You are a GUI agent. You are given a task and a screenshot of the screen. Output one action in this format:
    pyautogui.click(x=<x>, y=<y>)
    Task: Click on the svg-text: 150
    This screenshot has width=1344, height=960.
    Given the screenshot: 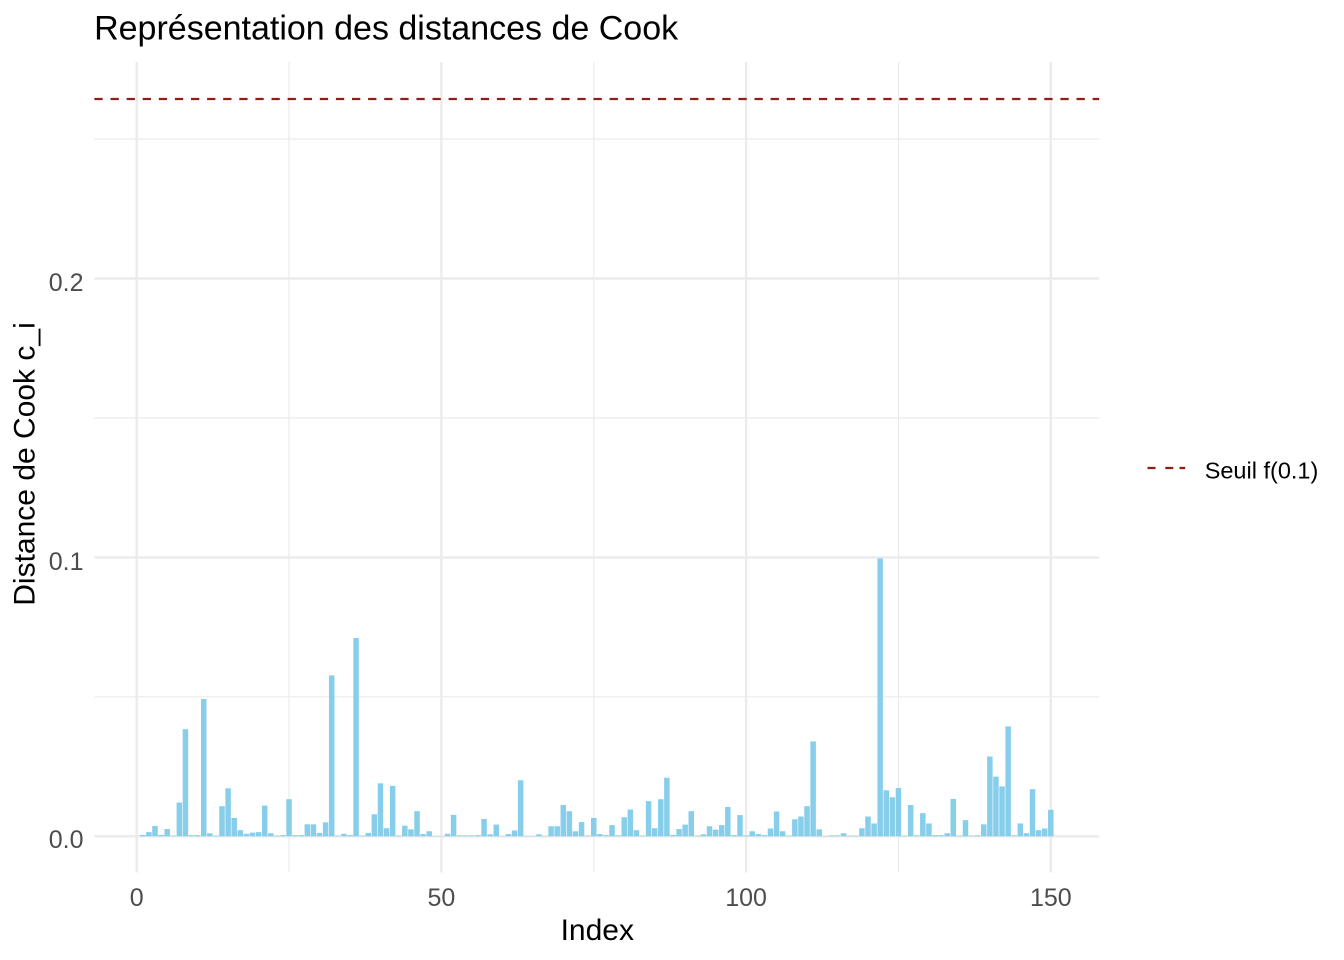 What is the action you would take?
    pyautogui.click(x=1051, y=898)
    